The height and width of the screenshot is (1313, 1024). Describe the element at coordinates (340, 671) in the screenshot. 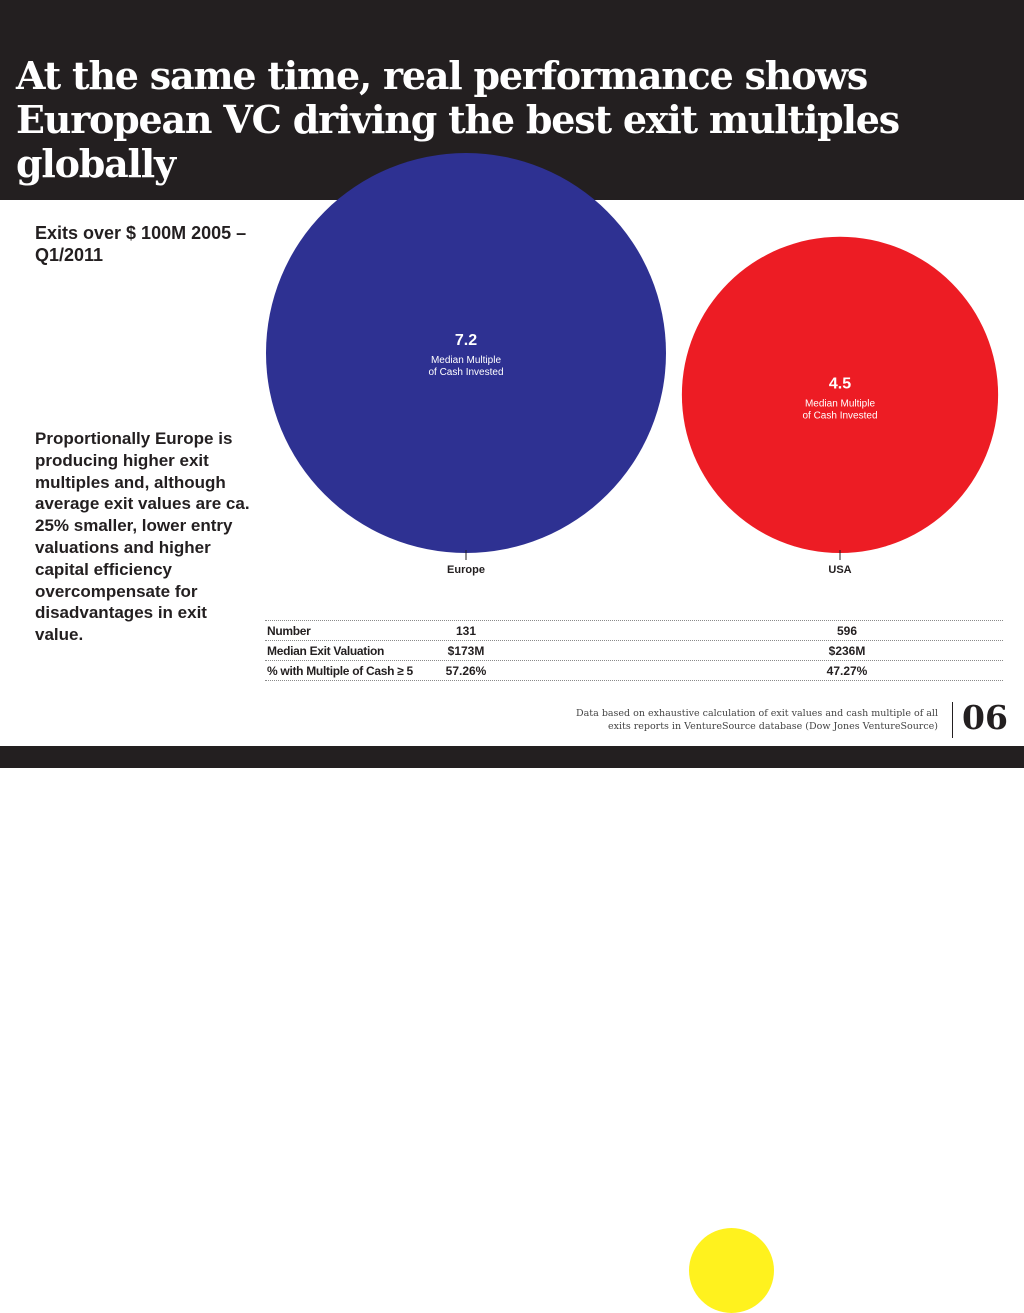

I see `row-label: % with Multiple of Cash ≥ 5` at that location.